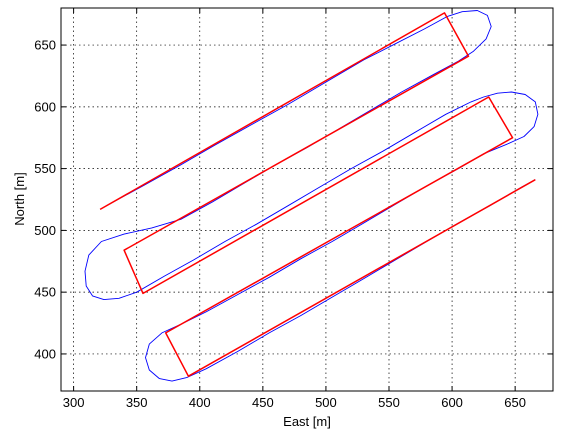  I want to click on x-tick-label: 500, so click(326, 402).